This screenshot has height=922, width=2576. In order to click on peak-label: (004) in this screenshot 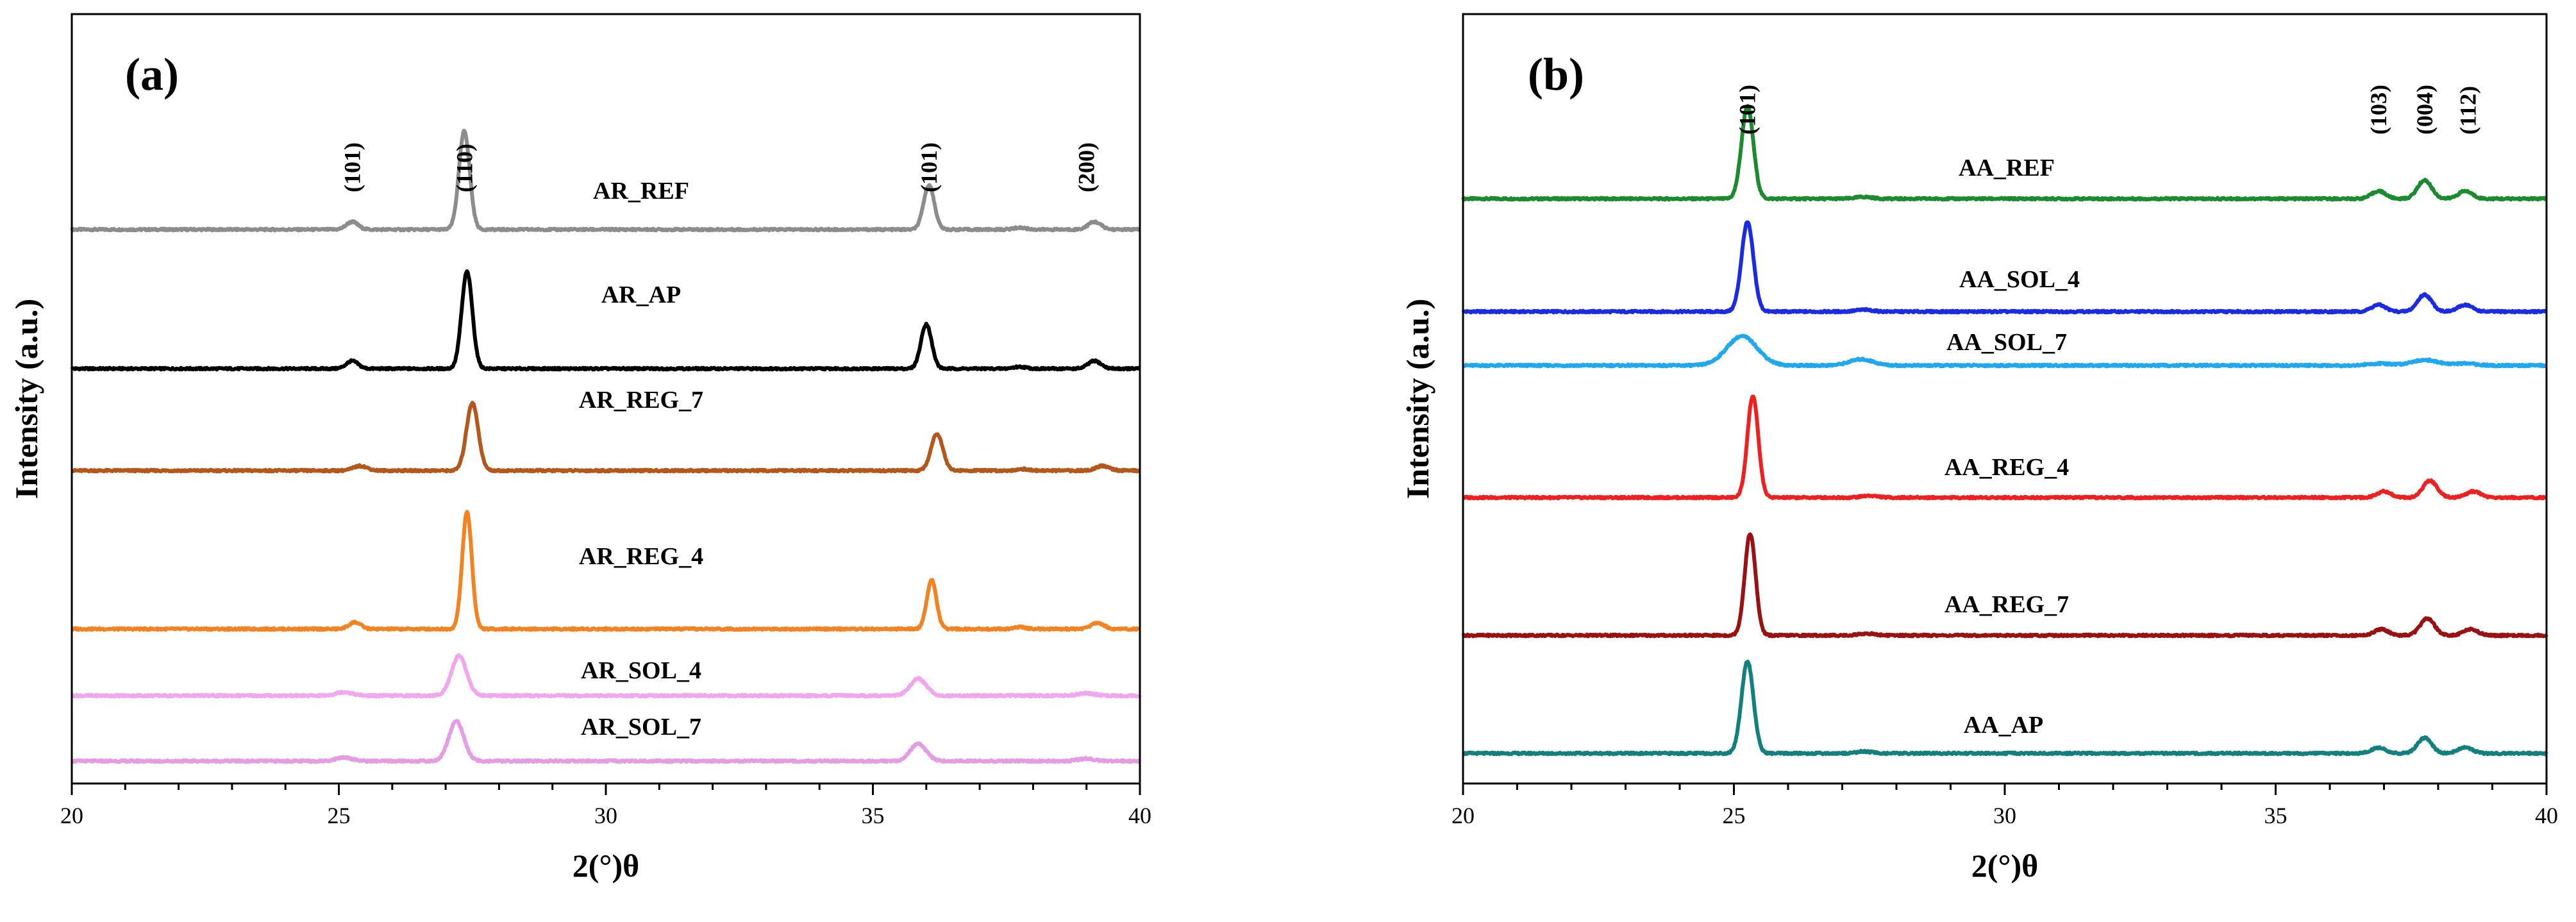, I will do `click(2425, 110)`.